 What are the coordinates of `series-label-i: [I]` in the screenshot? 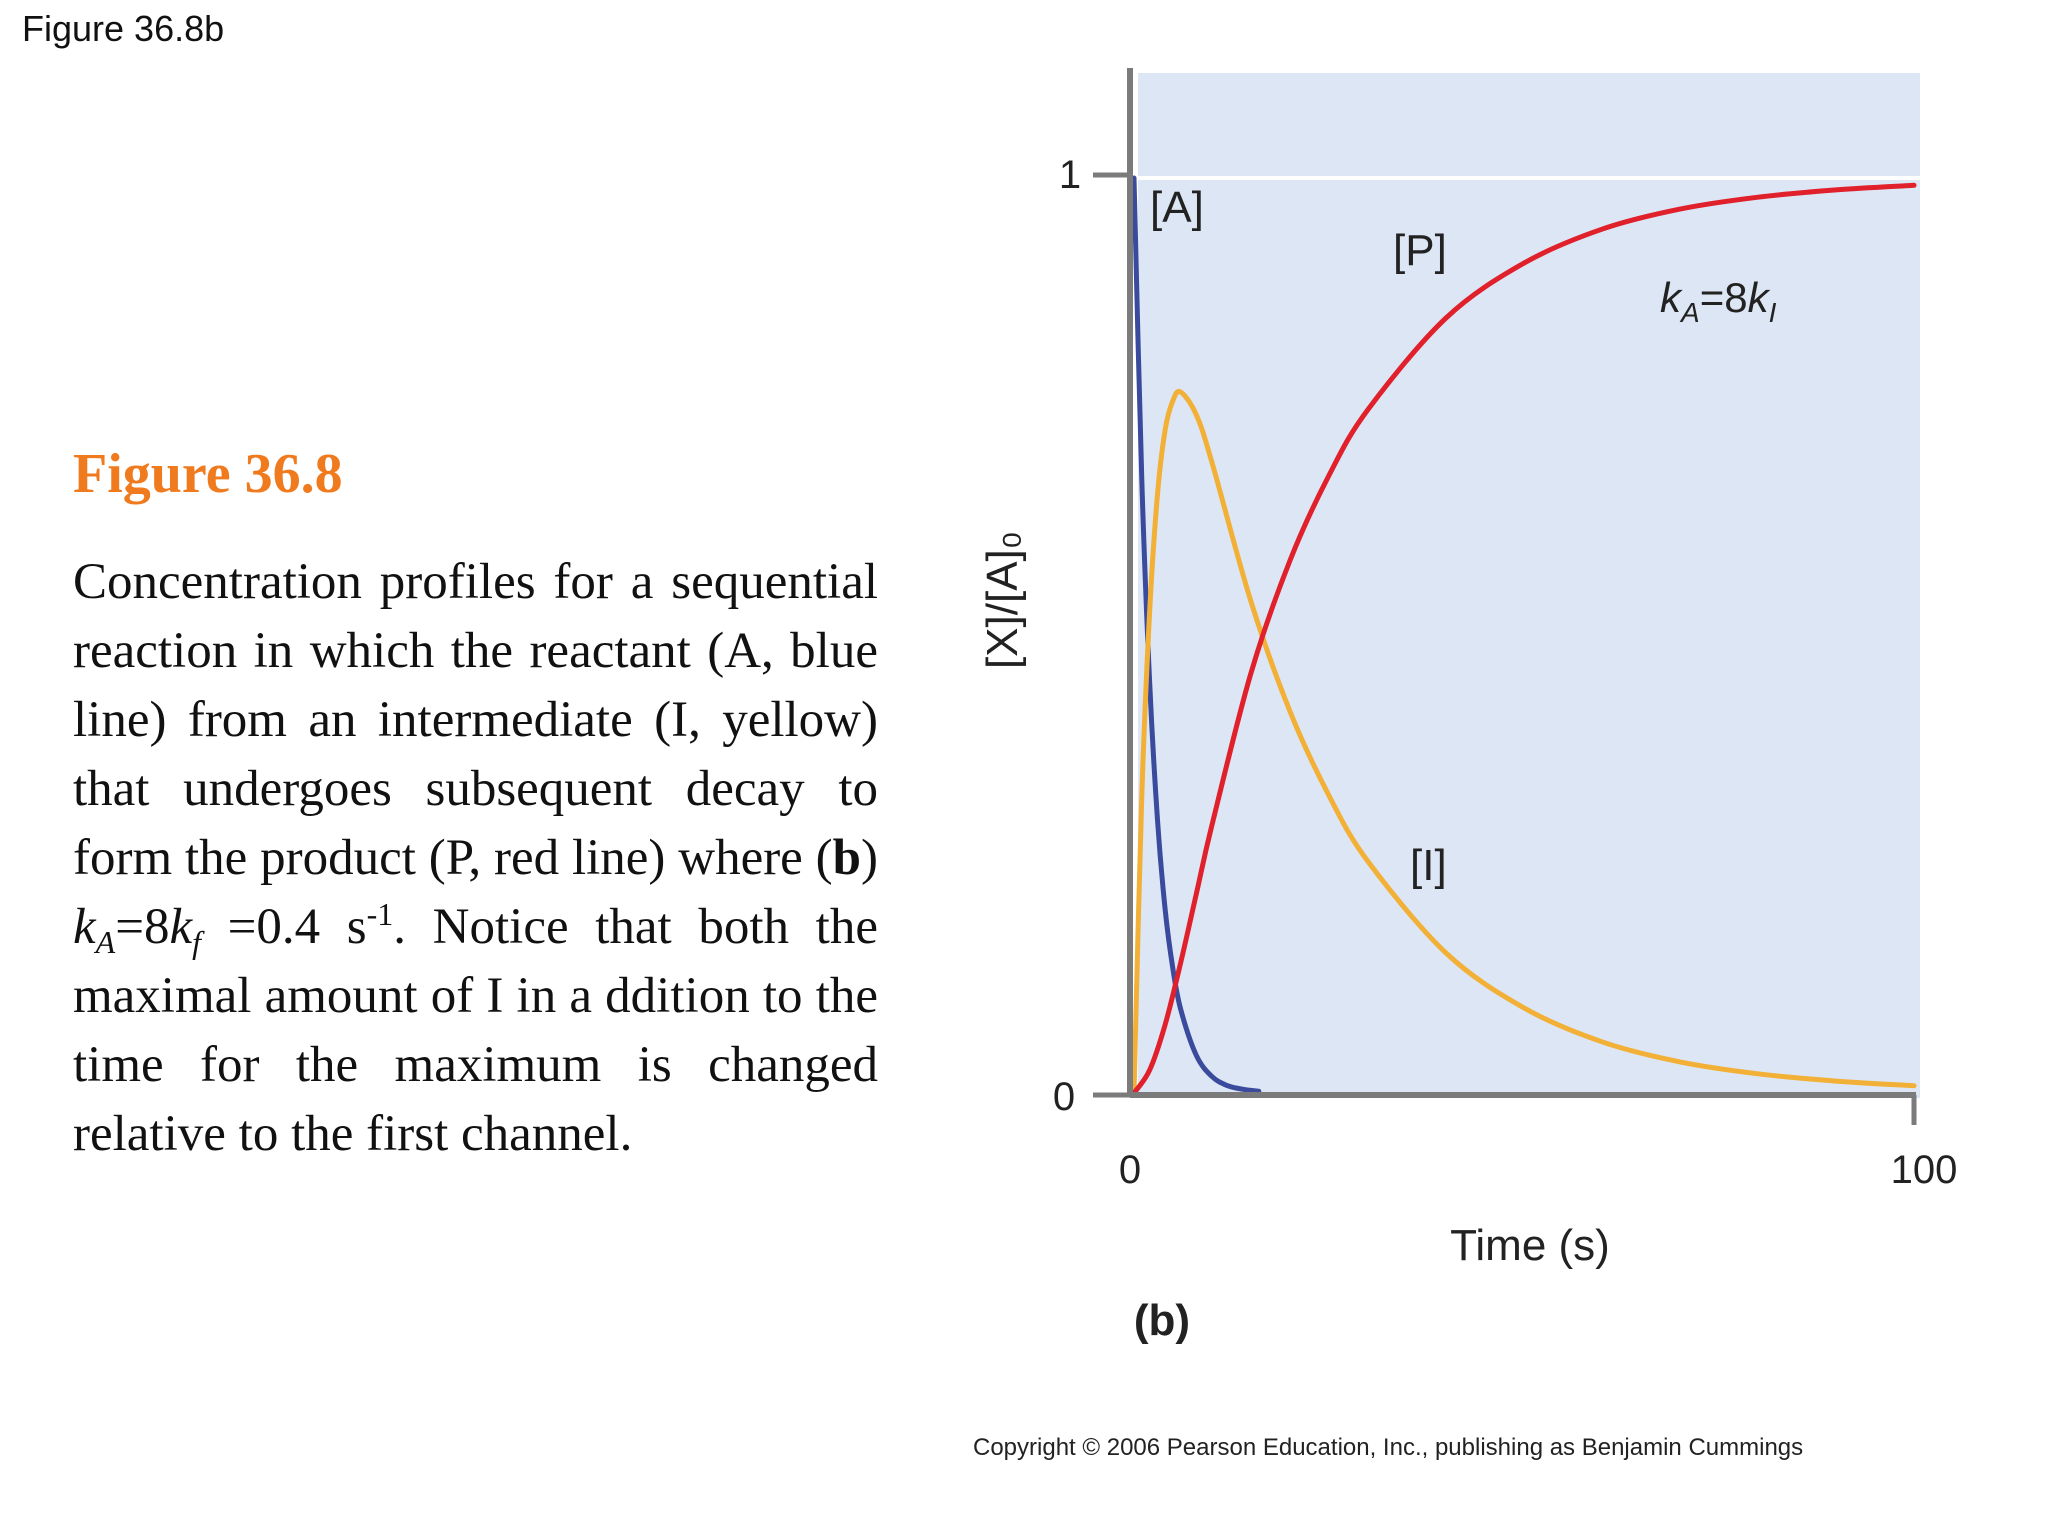 It's located at (1428, 865).